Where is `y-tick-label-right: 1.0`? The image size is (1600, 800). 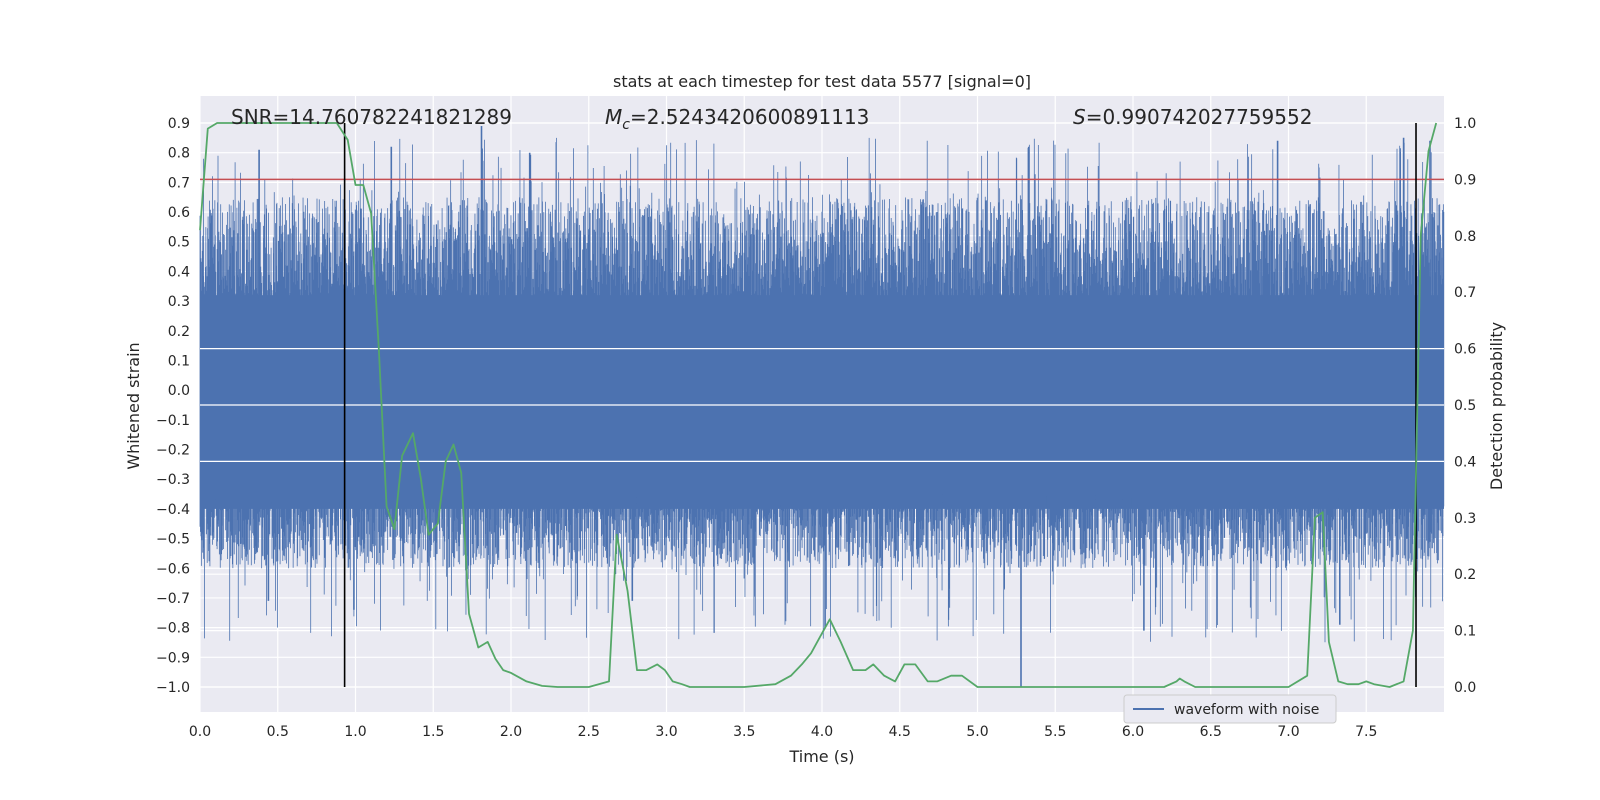 y-tick-label-right: 1.0 is located at coordinates (1465, 124).